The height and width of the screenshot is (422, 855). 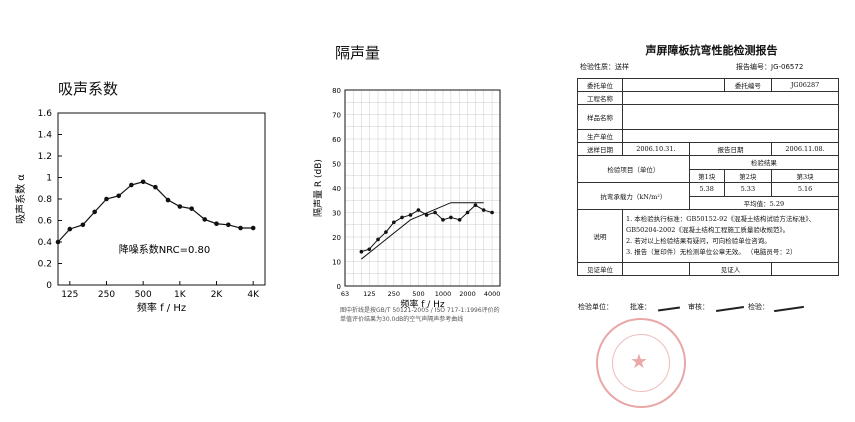 What do you see at coordinates (45, 265) in the screenshot?
I see `absorption-y-tick-label: 0.2` at bounding box center [45, 265].